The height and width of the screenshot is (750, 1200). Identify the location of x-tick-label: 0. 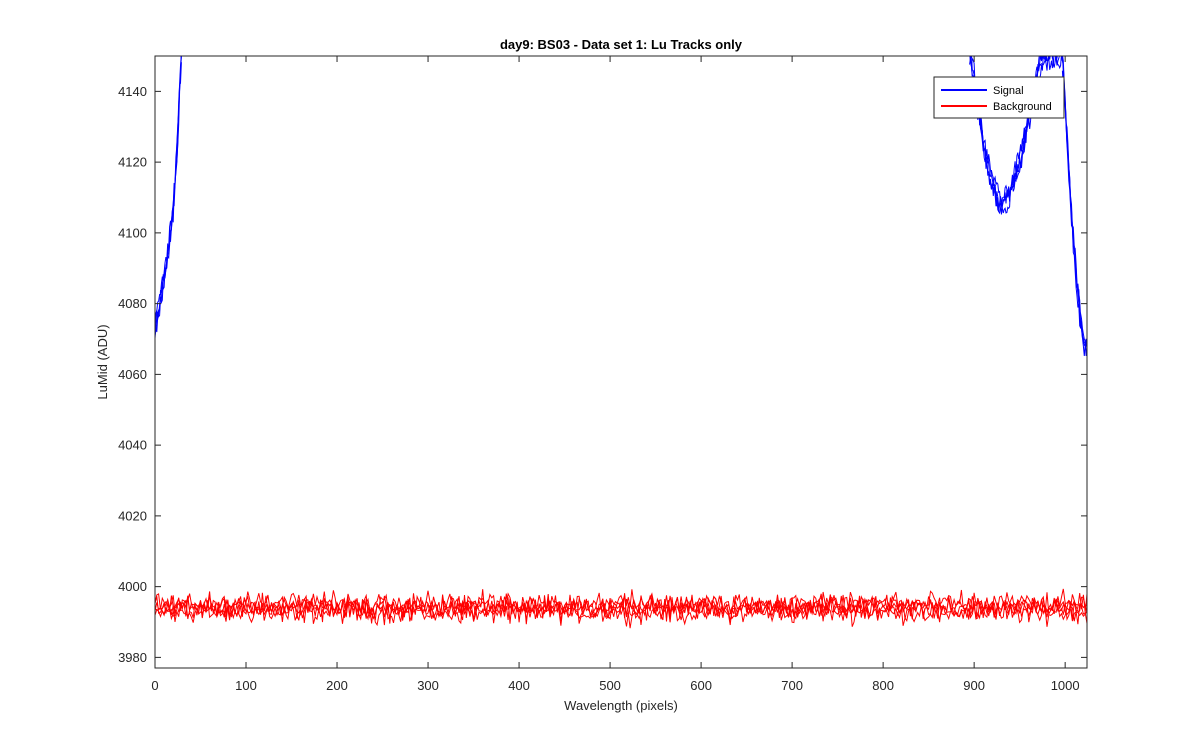
(154, 685).